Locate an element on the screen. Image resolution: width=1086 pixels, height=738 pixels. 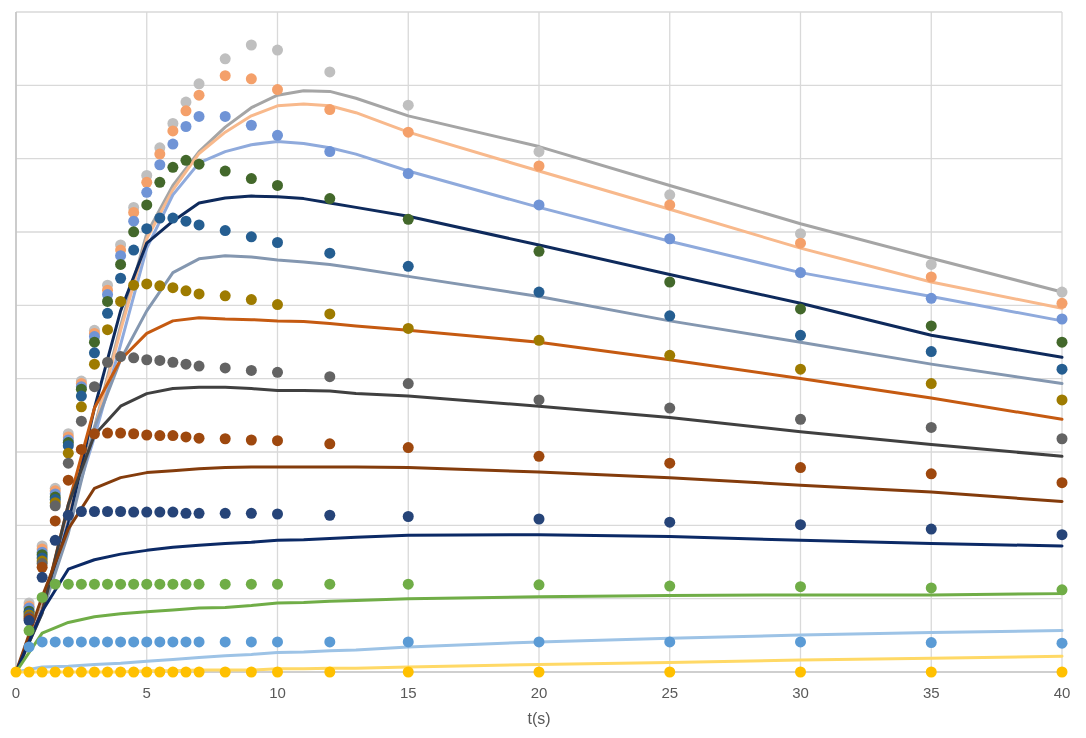
x-tick-label: 35 is located at coordinates (931, 692).